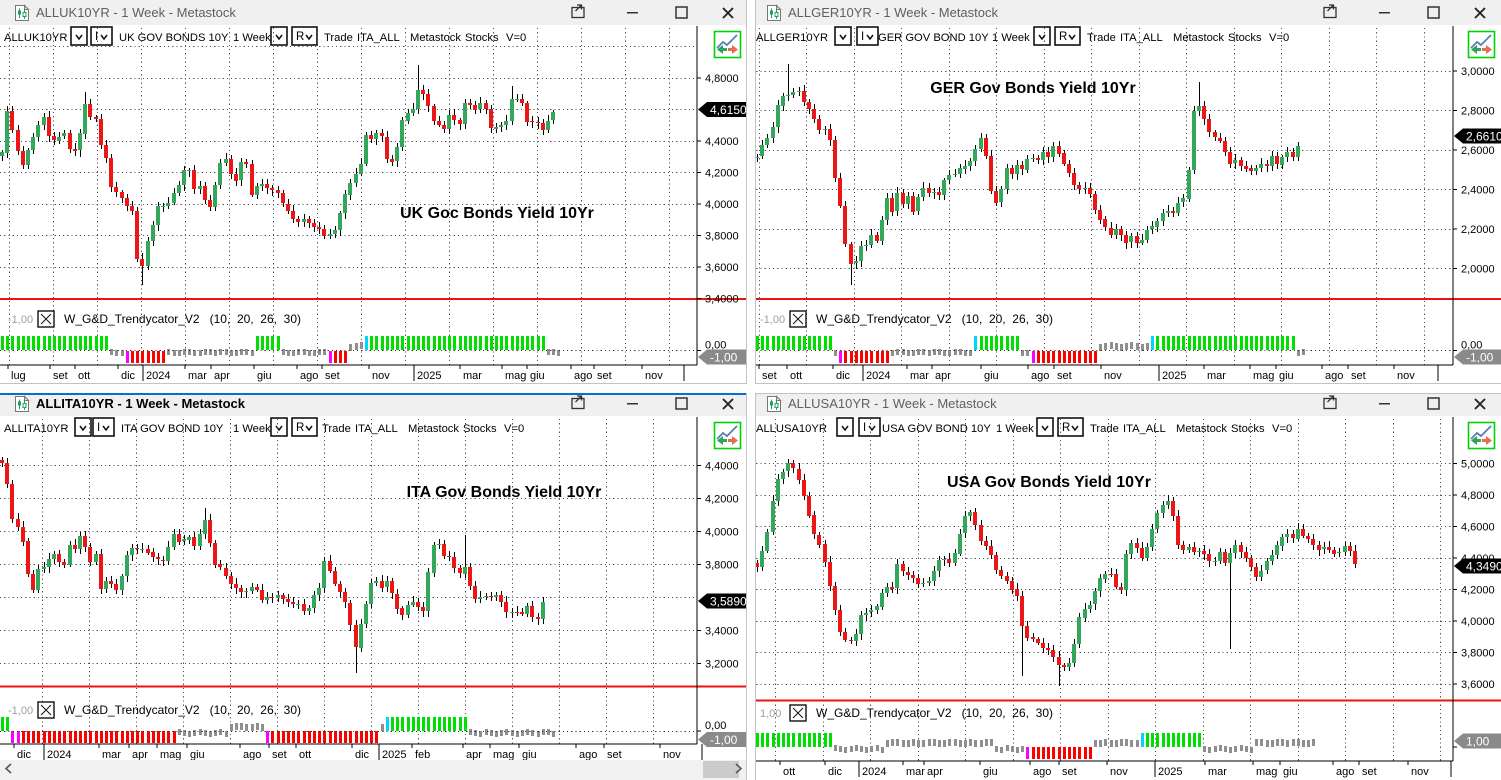 The width and height of the screenshot is (1501, 780). I want to click on svg-text: 2,2000, so click(1478, 230).